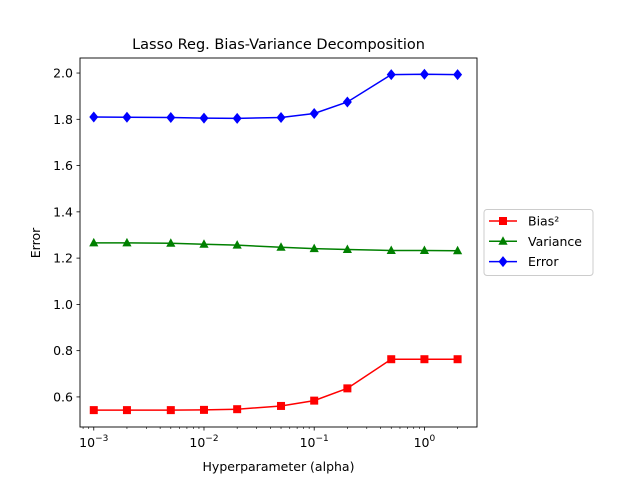 Image resolution: width=640 pixels, height=480 pixels. What do you see at coordinates (555, 241) in the screenshot?
I see `legend-label: Variance` at bounding box center [555, 241].